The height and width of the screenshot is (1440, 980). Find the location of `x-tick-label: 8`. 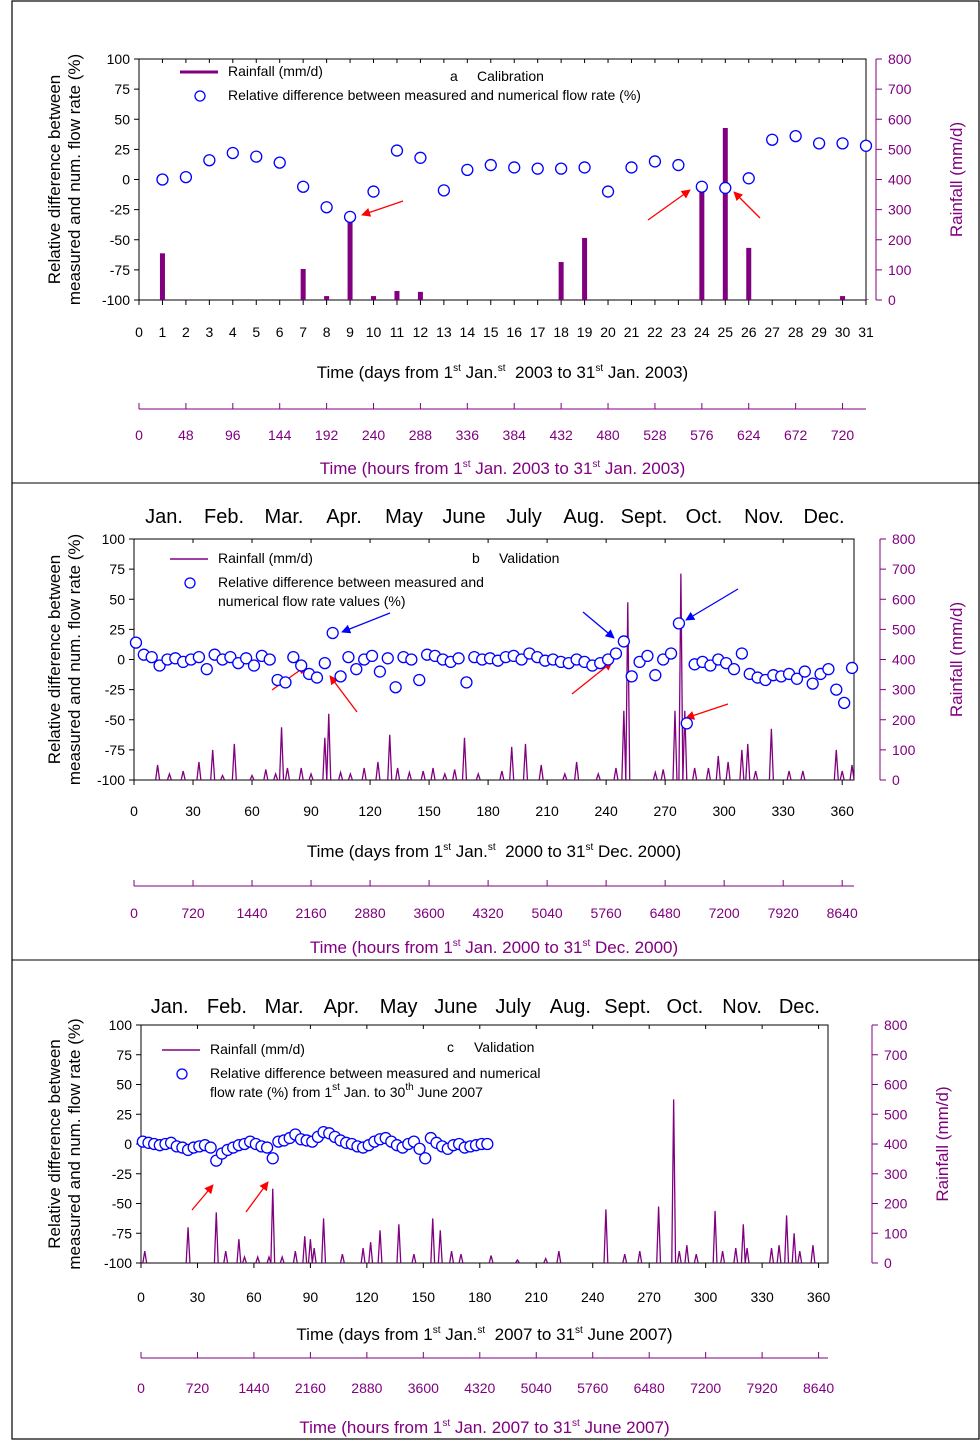

x-tick-label: 8 is located at coordinates (327, 332).